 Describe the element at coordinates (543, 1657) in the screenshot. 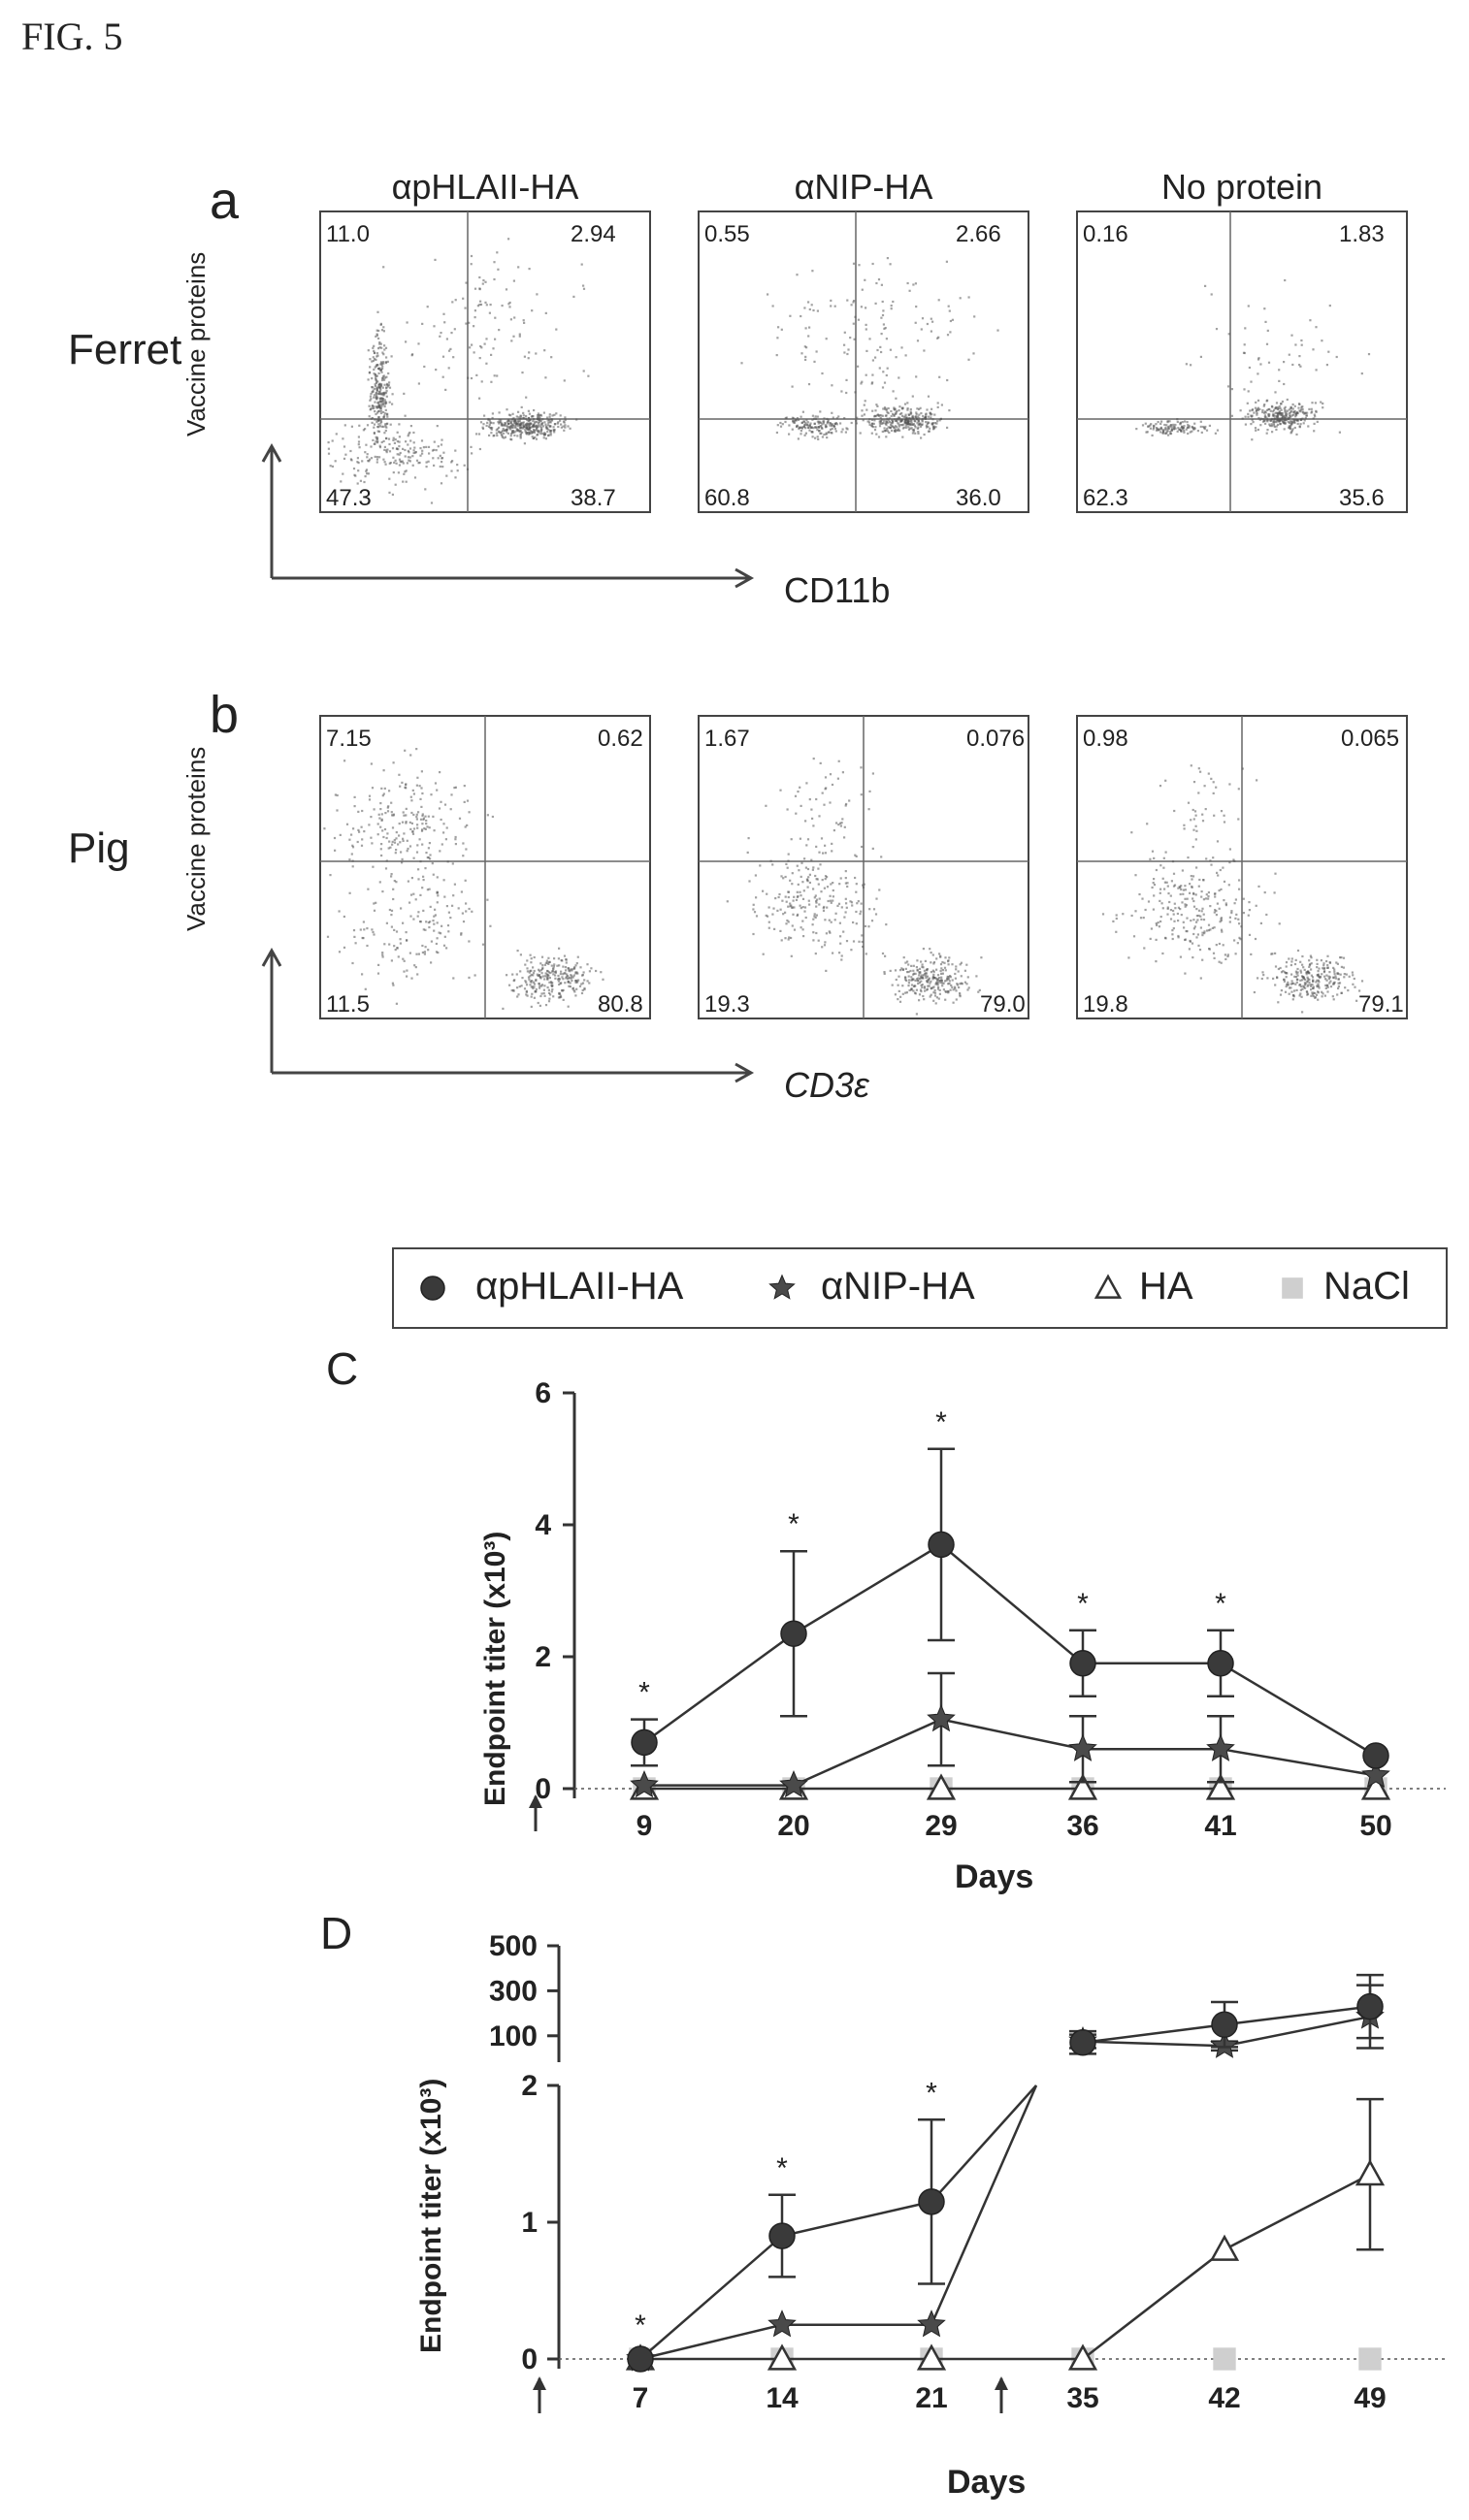

I see `c-y-tick-label: 2` at that location.